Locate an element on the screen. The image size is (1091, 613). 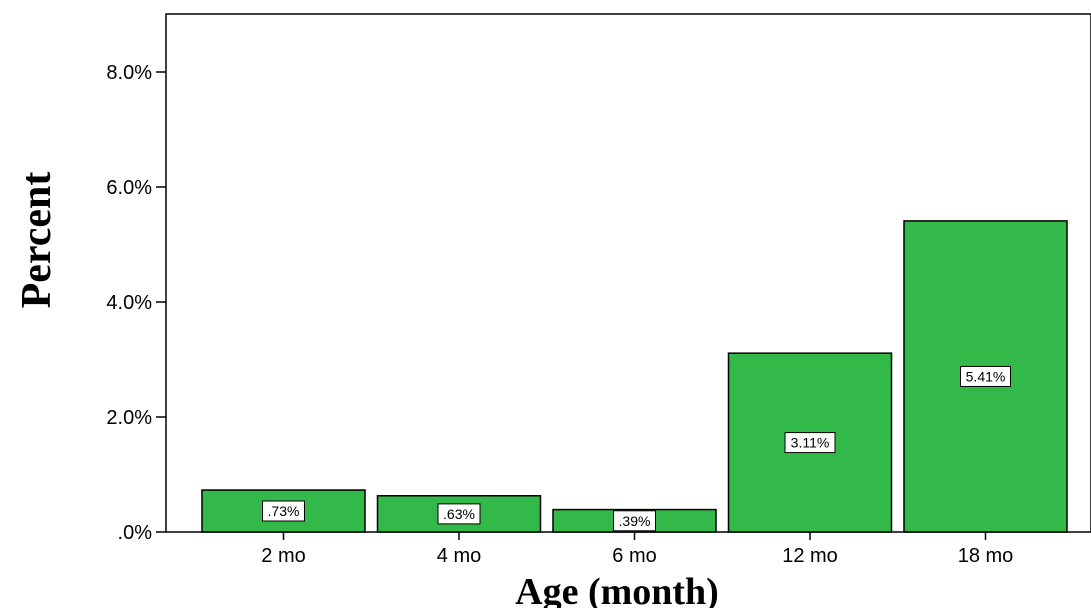
data-label: .63% is located at coordinates (459, 514).